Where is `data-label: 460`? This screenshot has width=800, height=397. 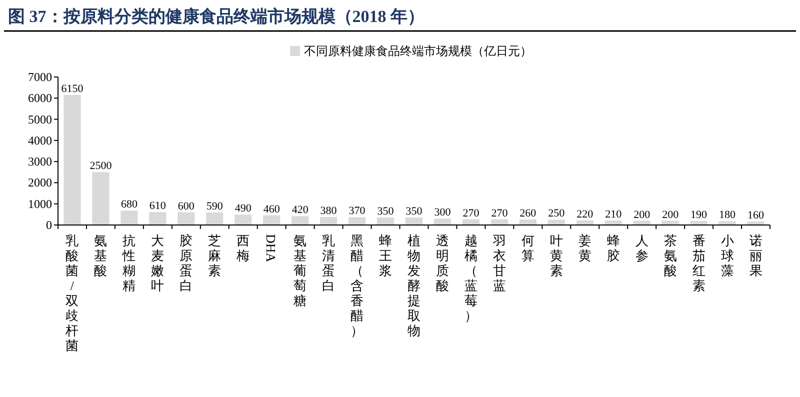
data-label: 460 is located at coordinates (271, 209).